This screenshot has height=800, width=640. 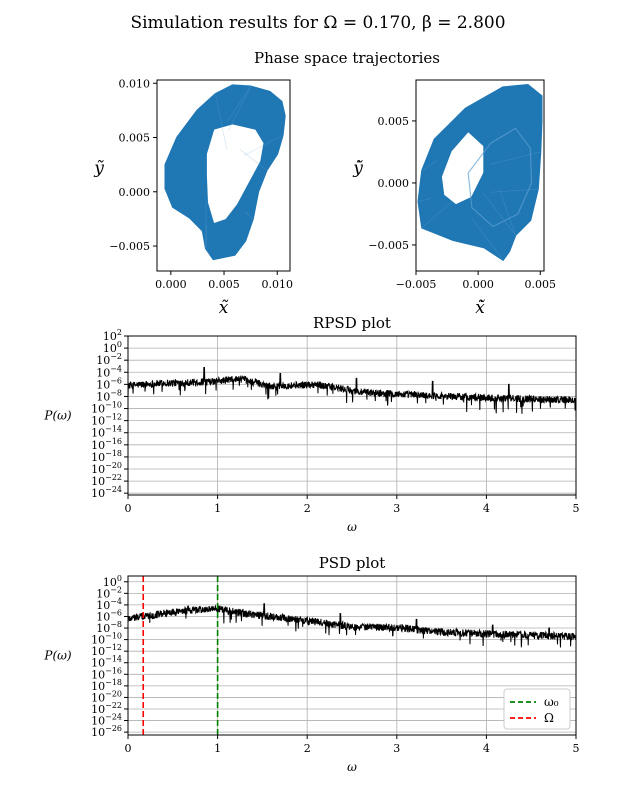 What do you see at coordinates (135, 83) in the screenshot?
I see `y-tick-label: 0.010` at bounding box center [135, 83].